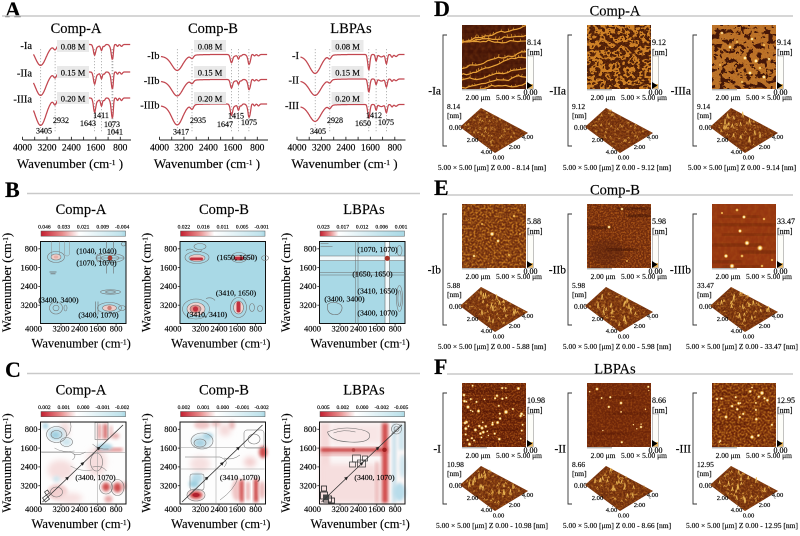 The height and width of the screenshot is (536, 800). Describe the element at coordinates (386, 122) in the screenshot. I see `svg-text: 1075` at that location.